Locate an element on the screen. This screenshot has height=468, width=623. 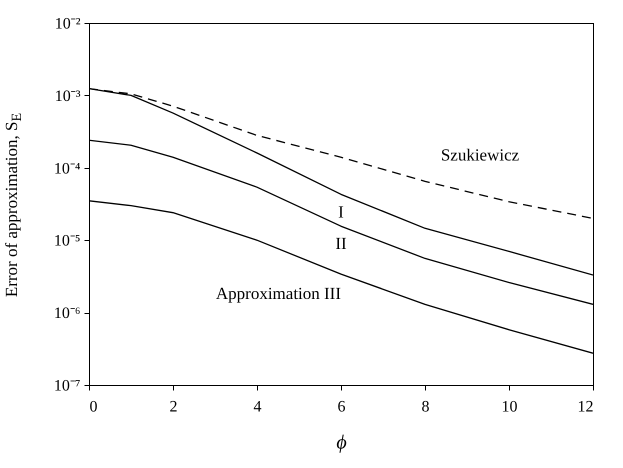
y-tick-label: 10⁻² is located at coordinates (67, 24).